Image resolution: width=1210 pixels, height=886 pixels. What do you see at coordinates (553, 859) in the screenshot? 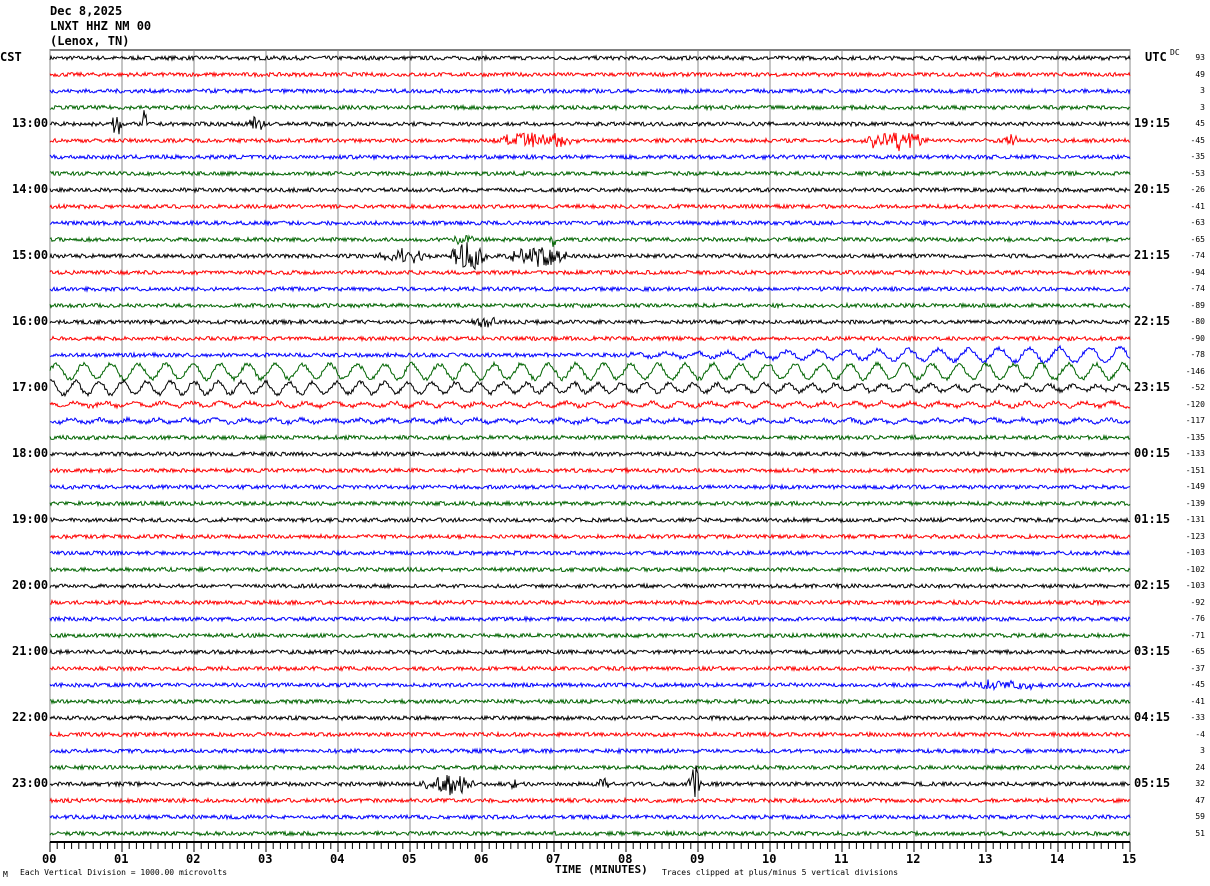
I see `x-tick-label: 07` at bounding box center [553, 859].